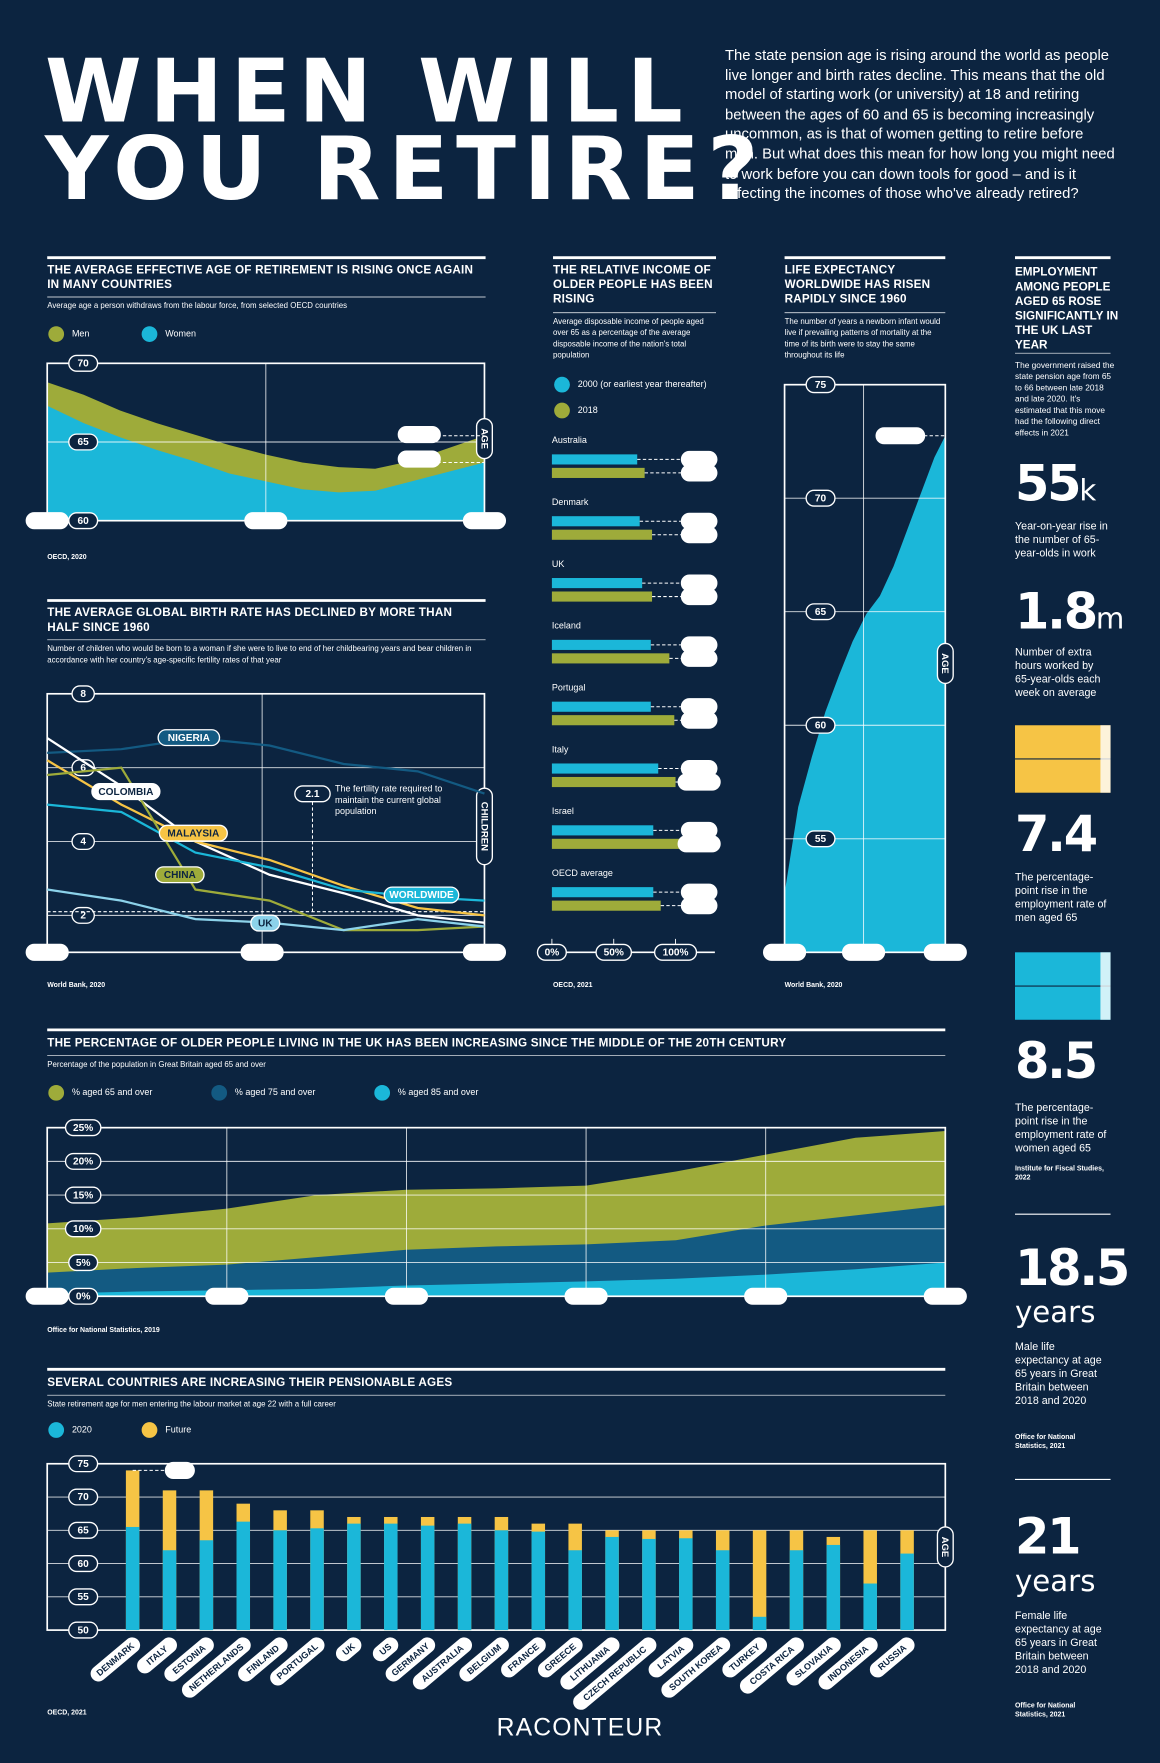 Image resolution: width=1160 pixels, height=1763 pixels. I want to click on main-title: WHEN WILL, so click(368, 92).